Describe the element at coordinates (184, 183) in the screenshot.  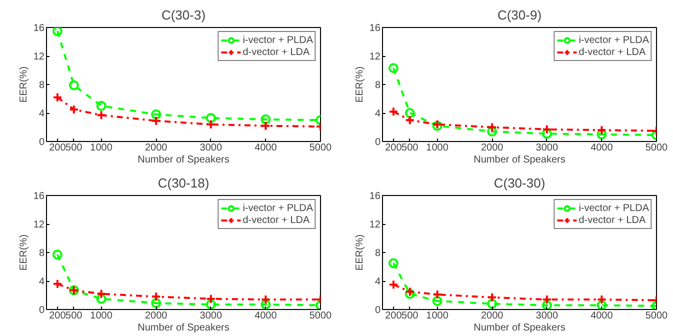
I see `chart-title: C(30-18)` at that location.